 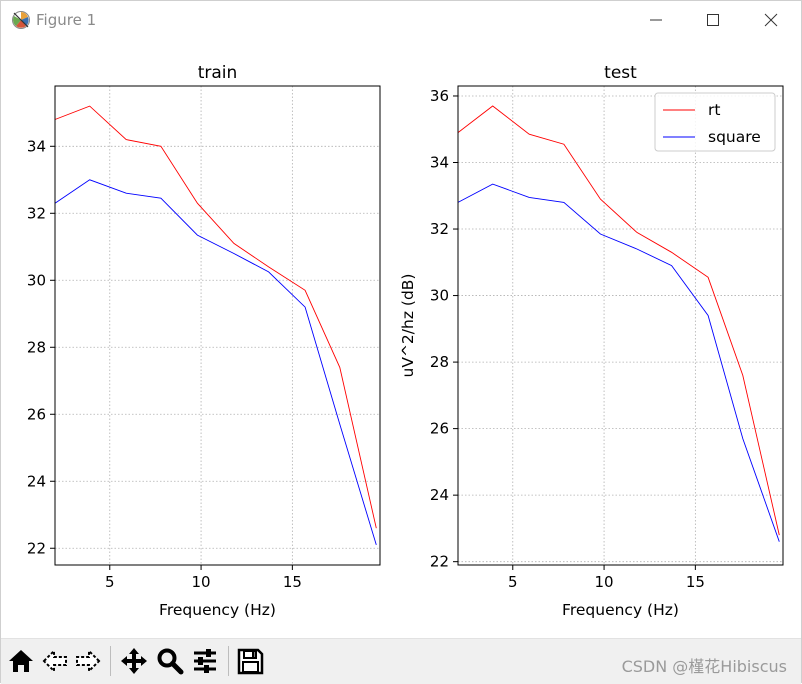 I want to click on matplotlib-logo-icon, so click(x=21, y=20).